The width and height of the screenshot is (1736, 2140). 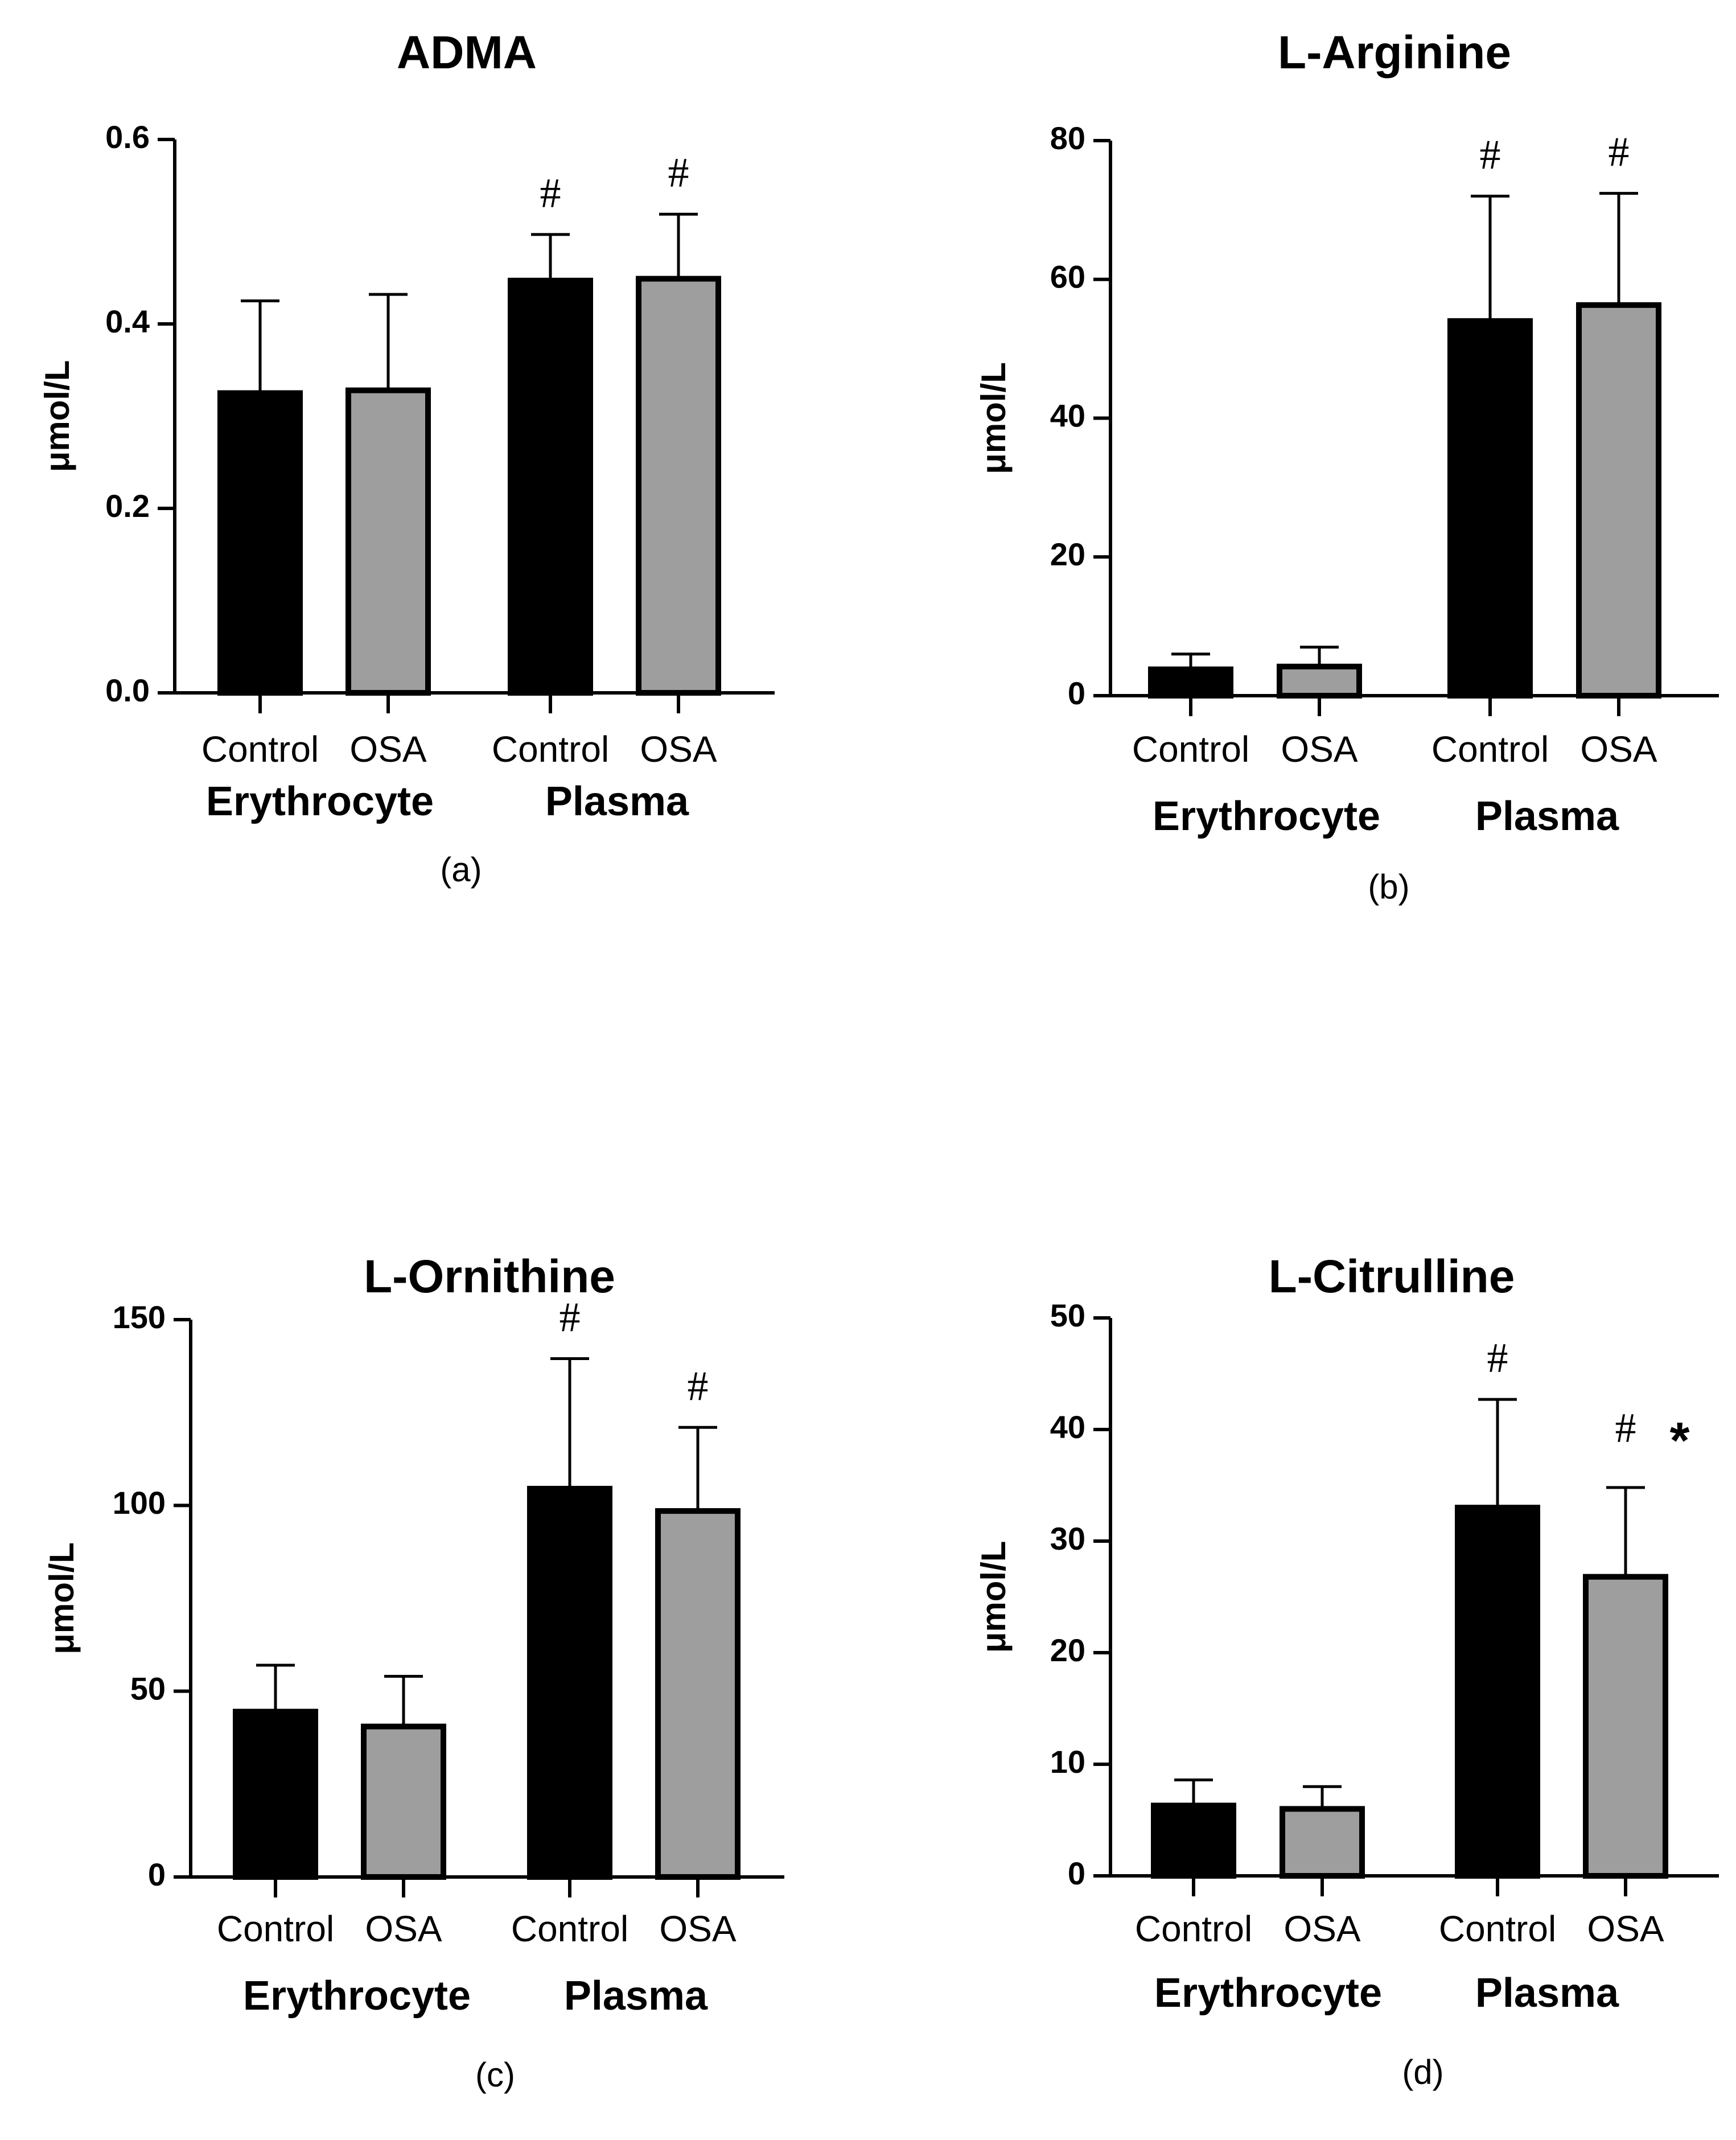 What do you see at coordinates (1388, 887) in the screenshot?
I see `panel-label: (b)` at bounding box center [1388, 887].